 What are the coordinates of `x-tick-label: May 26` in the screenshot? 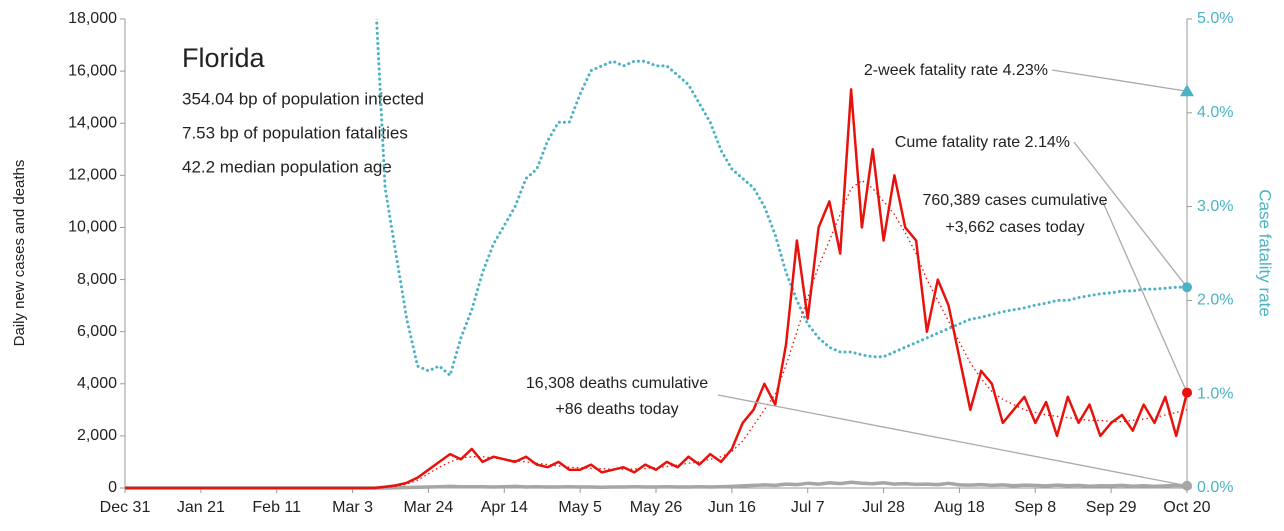 It's located at (656, 507).